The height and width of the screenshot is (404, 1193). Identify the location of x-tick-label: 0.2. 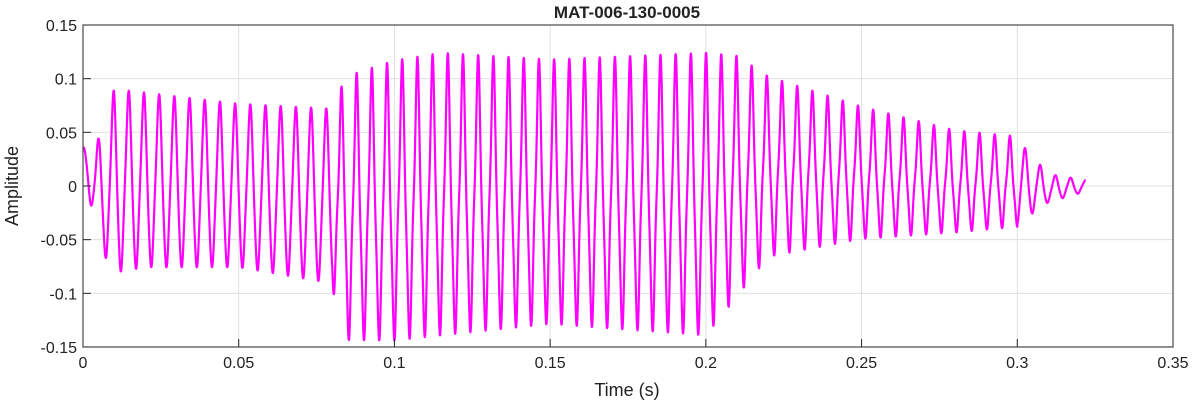
(706, 363).